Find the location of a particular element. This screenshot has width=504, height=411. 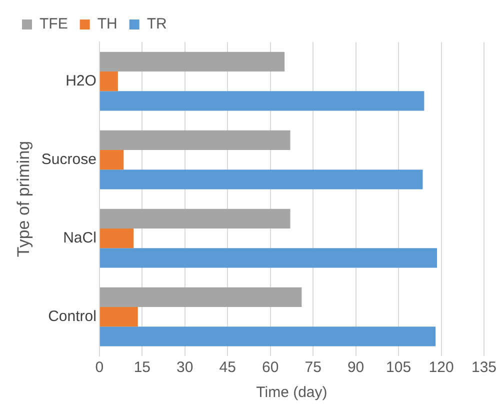

x-tick-label: 60 is located at coordinates (270, 367).